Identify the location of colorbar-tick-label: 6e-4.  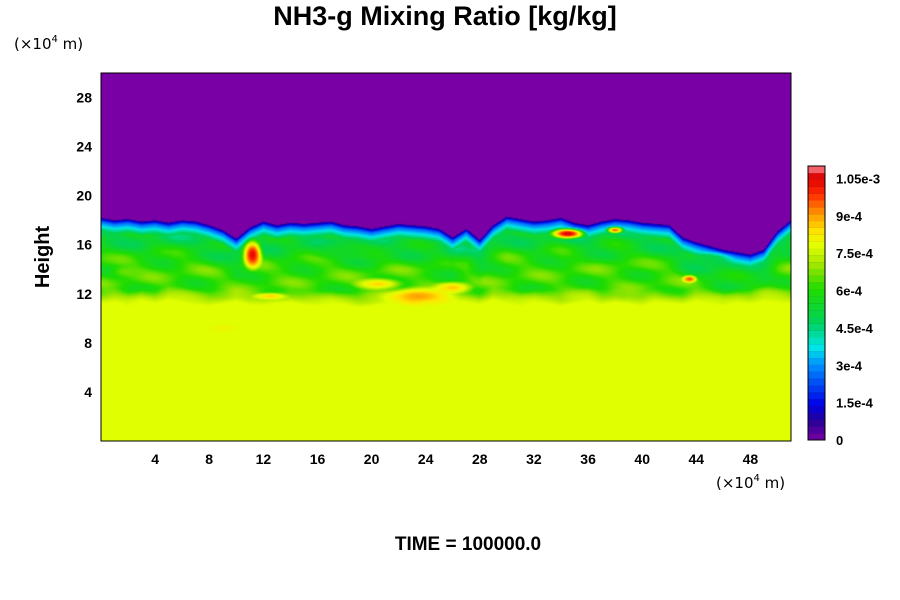
(849, 291).